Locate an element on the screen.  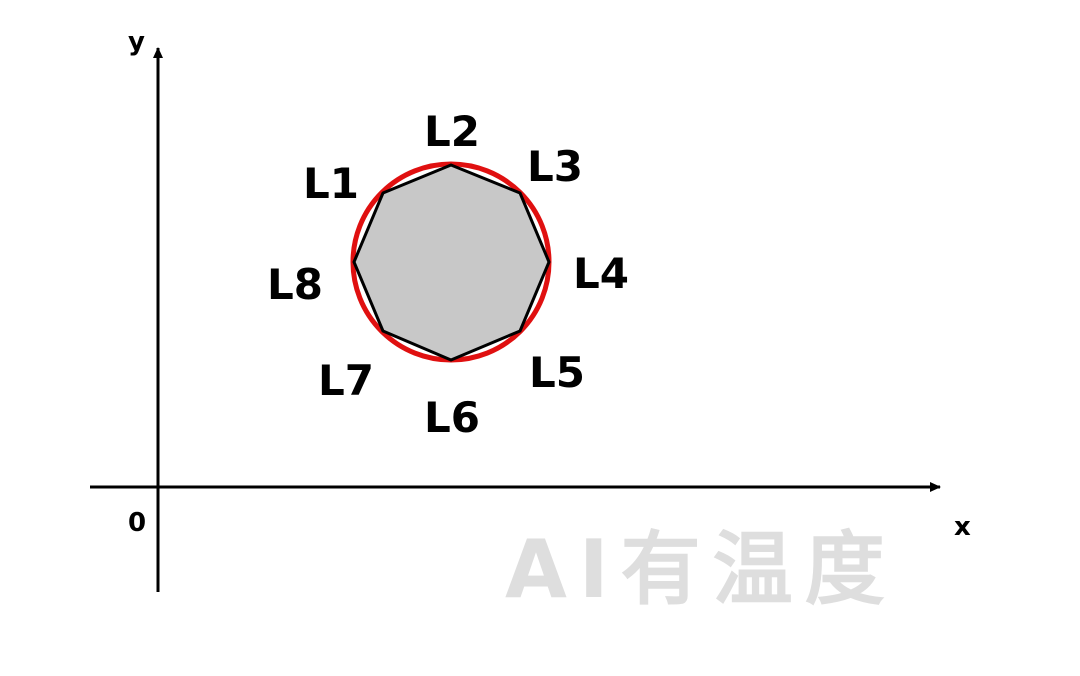
segment-label-l4: L4 is located at coordinates (601, 273).